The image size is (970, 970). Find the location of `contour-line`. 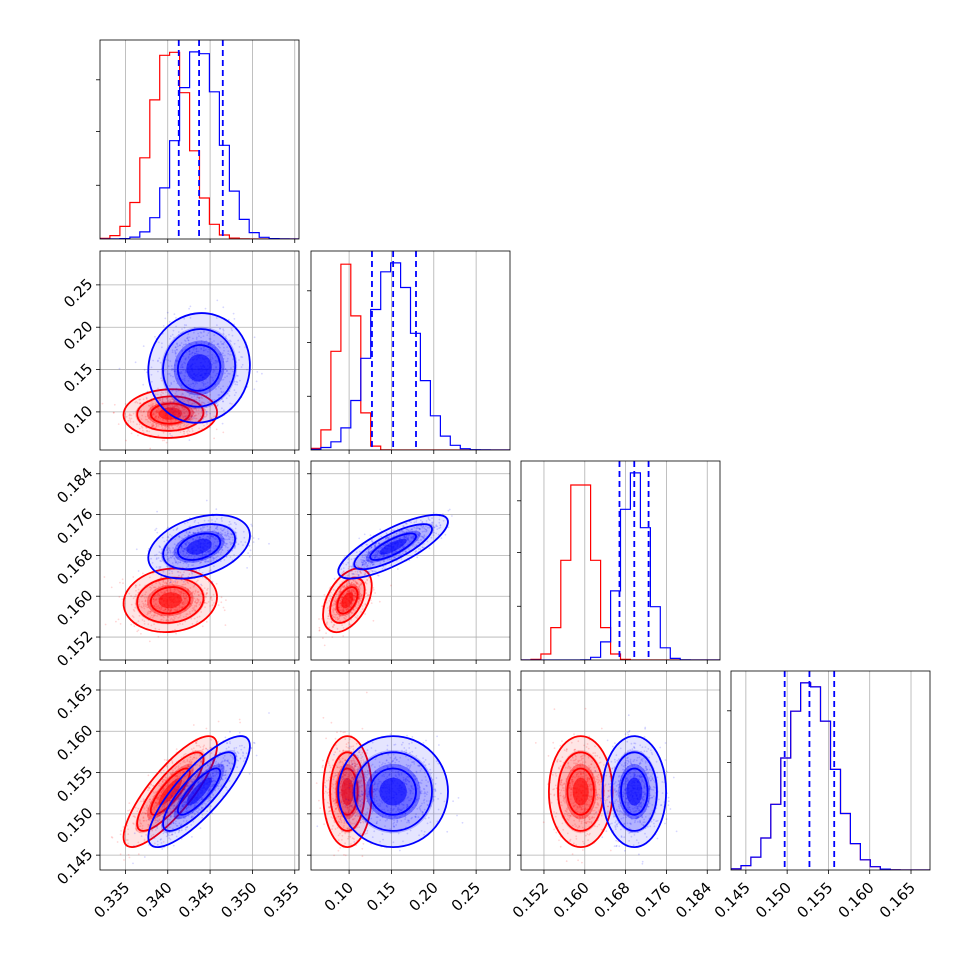

contour-line is located at coordinates (170, 413).